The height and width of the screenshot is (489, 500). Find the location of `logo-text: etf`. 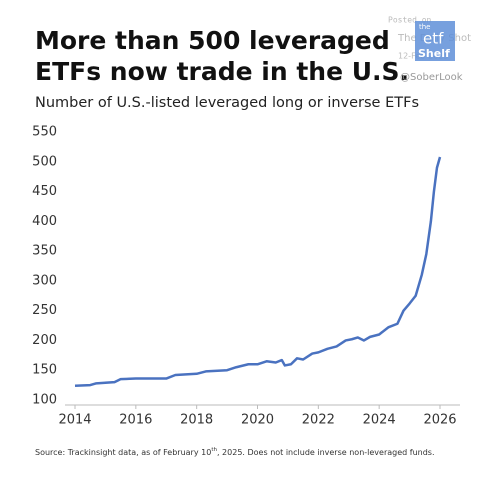

logo-text: etf is located at coordinates (433, 39).